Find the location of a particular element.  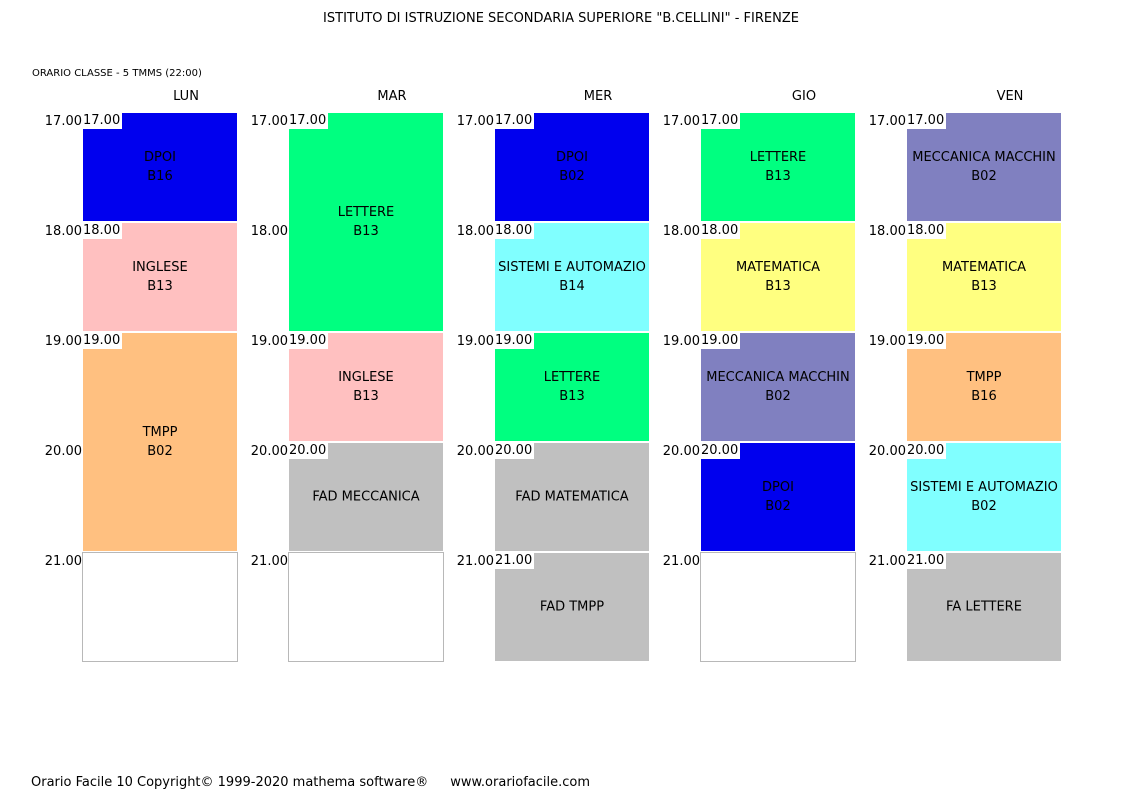

lesson-block: 20.00 SISTEMI E AUTOMAZIO B02 is located at coordinates (984, 497).